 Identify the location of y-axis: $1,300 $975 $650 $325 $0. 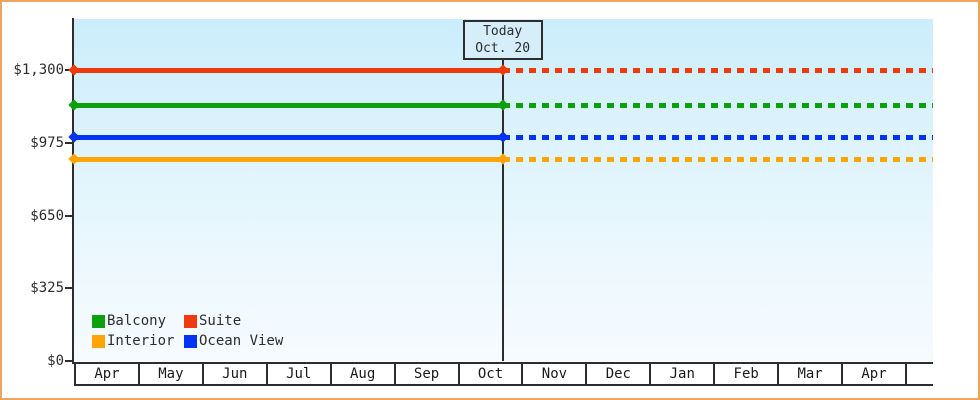
(37, 194).